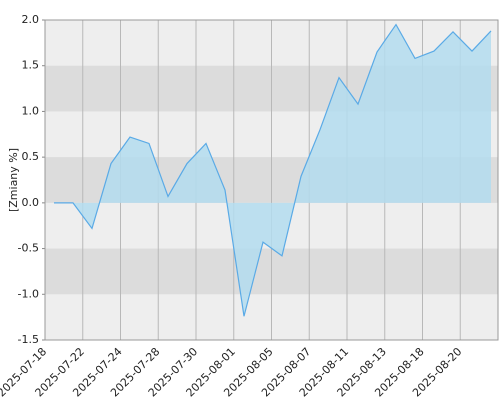 The height and width of the screenshot is (404, 500). Describe the element at coordinates (28, 293) in the screenshot. I see `y-tick-label: -1.0` at that location.